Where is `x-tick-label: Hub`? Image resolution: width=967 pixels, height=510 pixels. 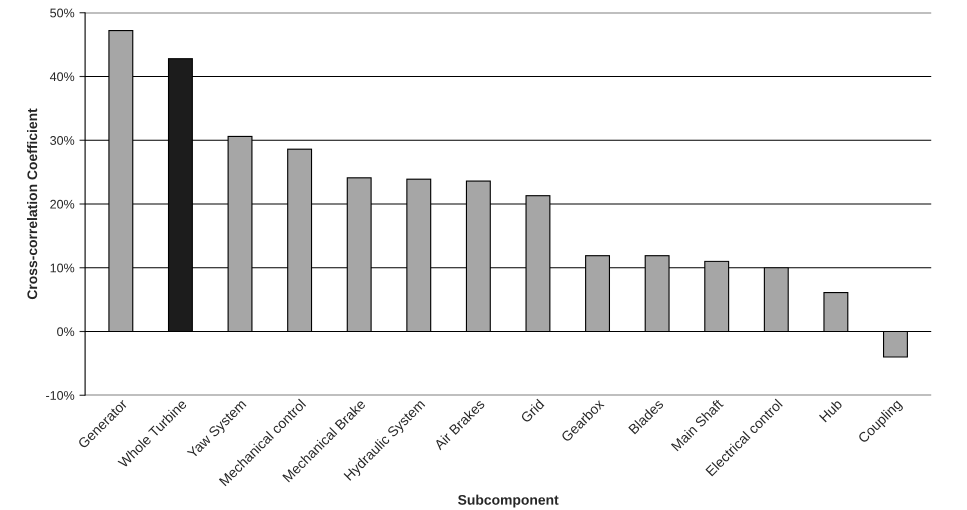
x-tick-label: Hub is located at coordinates (830, 410).